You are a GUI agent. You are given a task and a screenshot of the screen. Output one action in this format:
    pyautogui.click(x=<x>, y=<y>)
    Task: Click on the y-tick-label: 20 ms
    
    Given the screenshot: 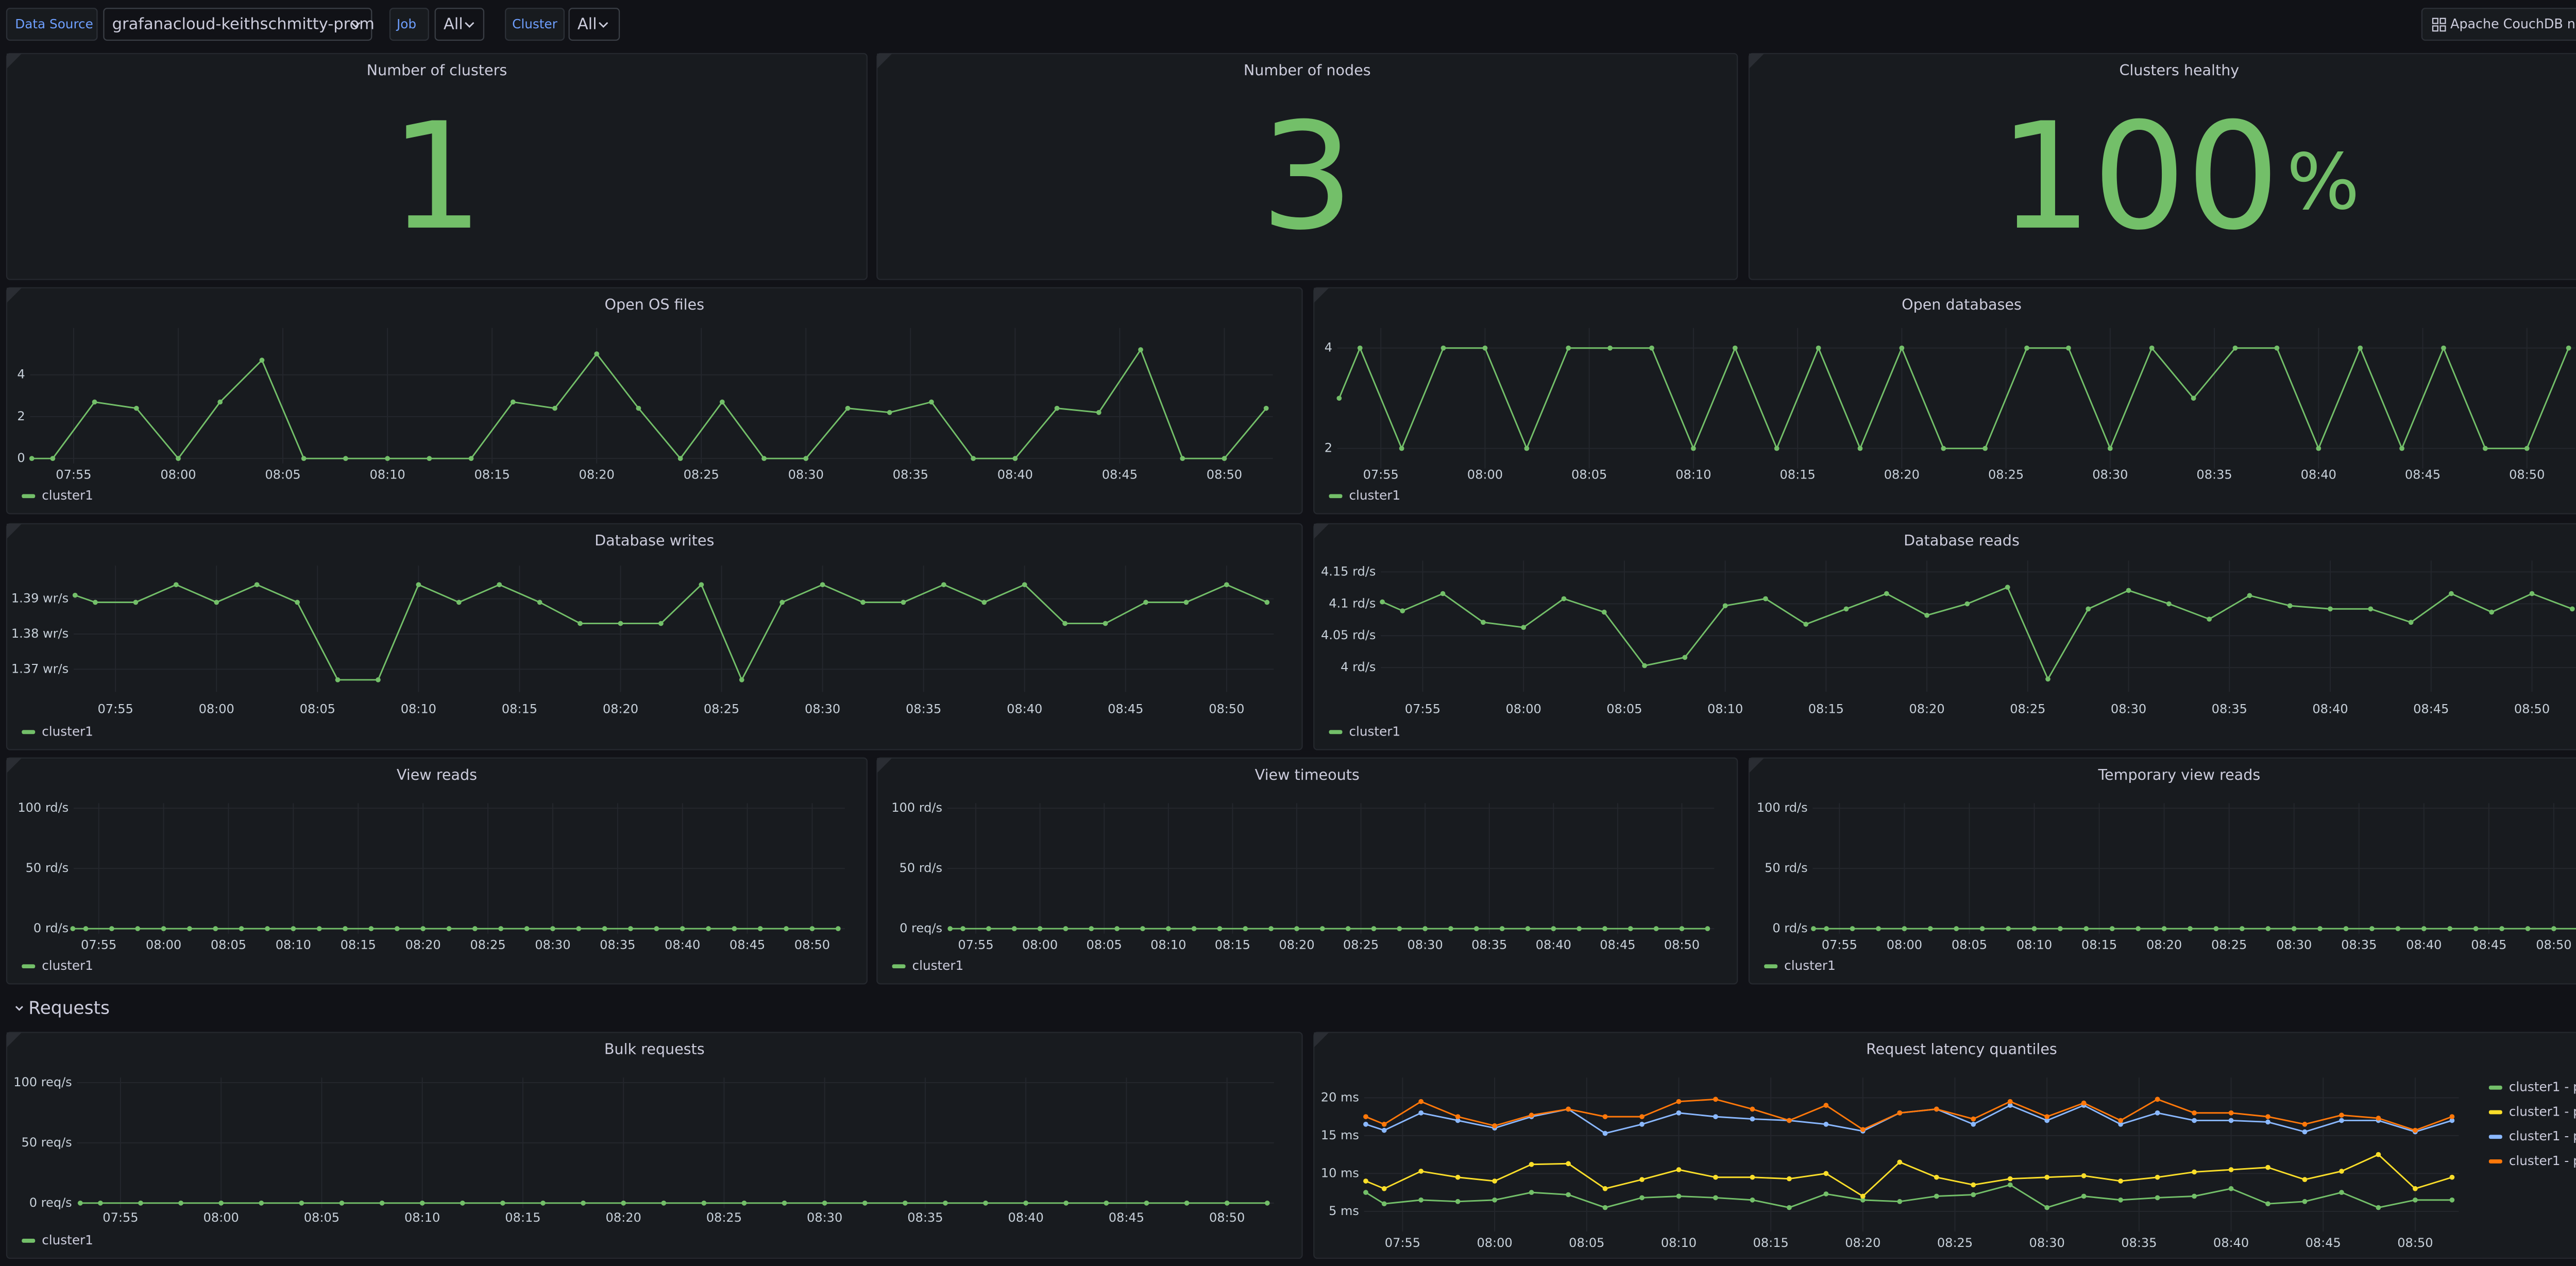 What is the action you would take?
    pyautogui.click(x=1340, y=1097)
    